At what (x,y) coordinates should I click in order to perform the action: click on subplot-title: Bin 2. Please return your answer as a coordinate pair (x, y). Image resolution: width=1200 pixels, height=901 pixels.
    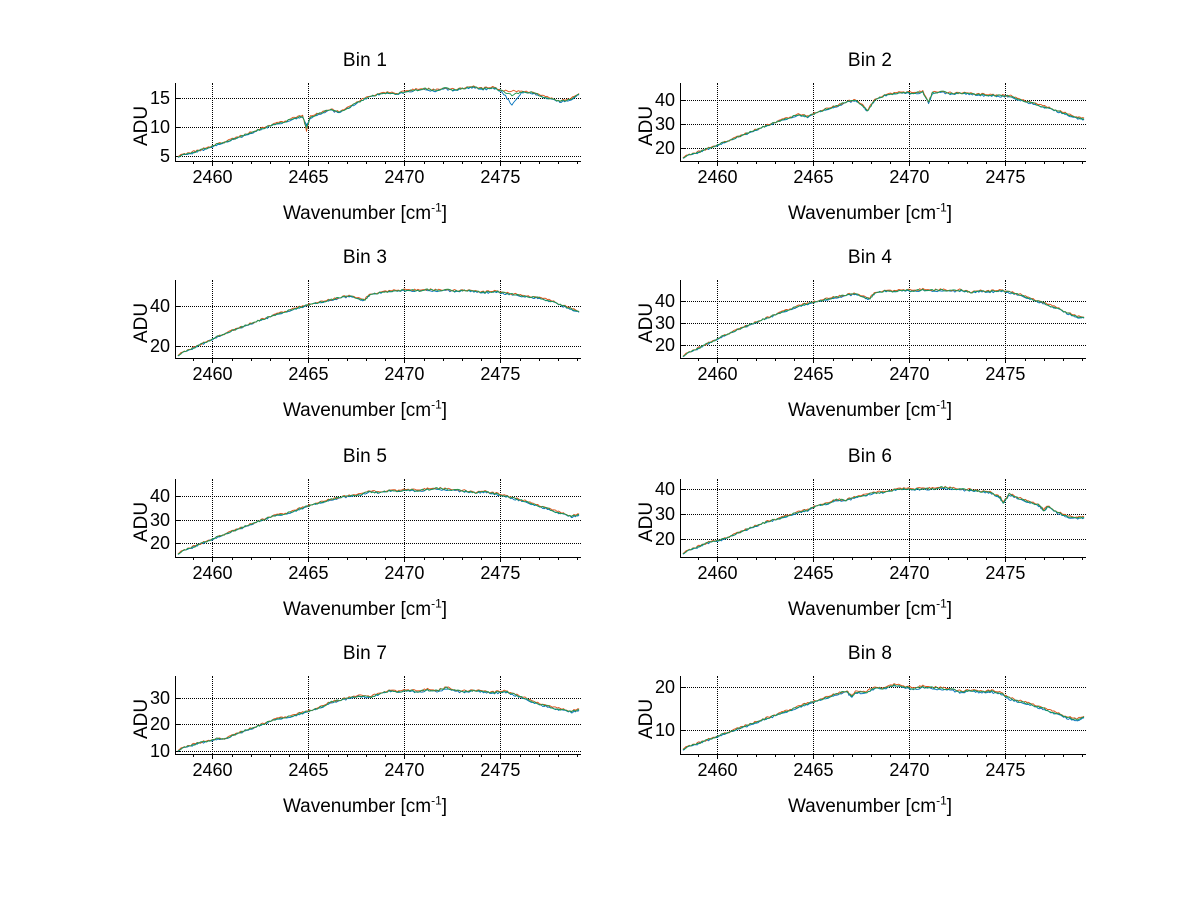
    Looking at the image, I should click on (870, 60).